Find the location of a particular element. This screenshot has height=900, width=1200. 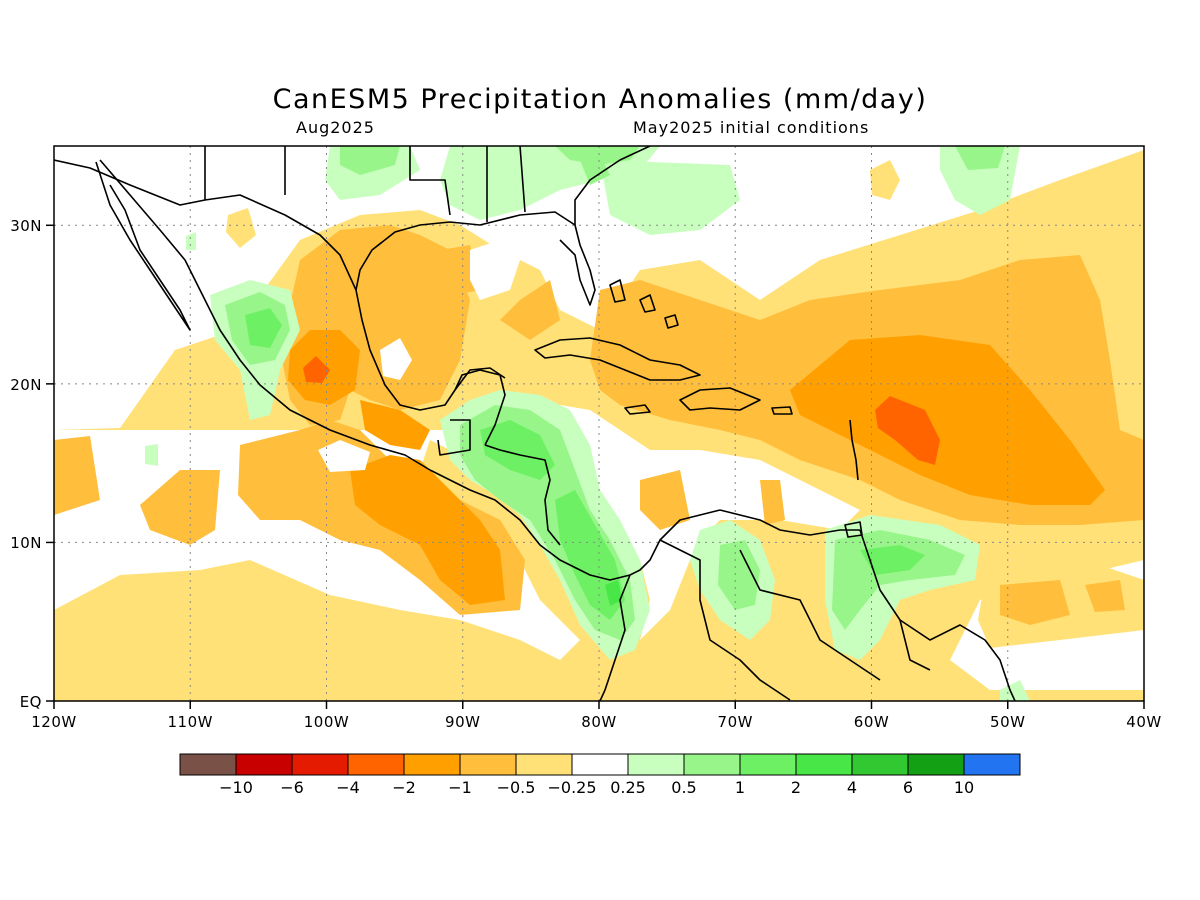

lon-tick-label: 50W is located at coordinates (1007, 722).